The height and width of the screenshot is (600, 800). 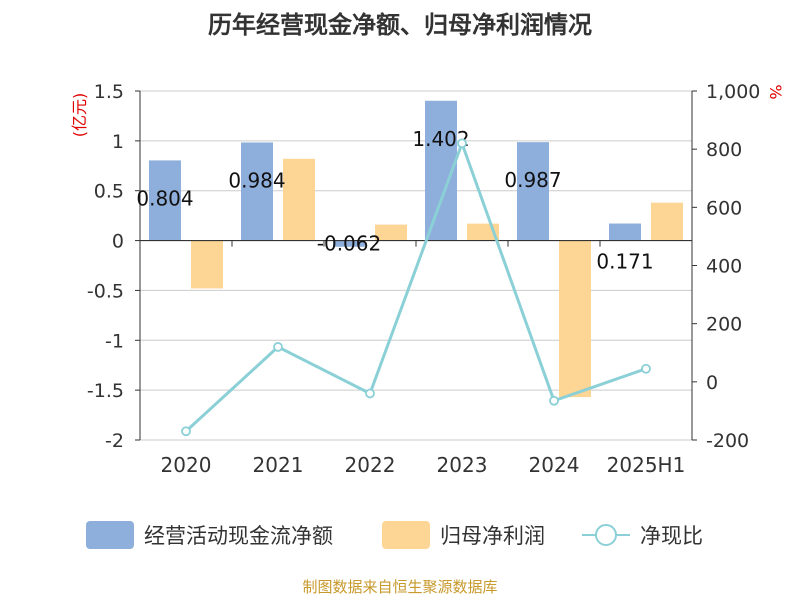 I want to click on left-tick-label: 1.5, so click(x=109, y=92).